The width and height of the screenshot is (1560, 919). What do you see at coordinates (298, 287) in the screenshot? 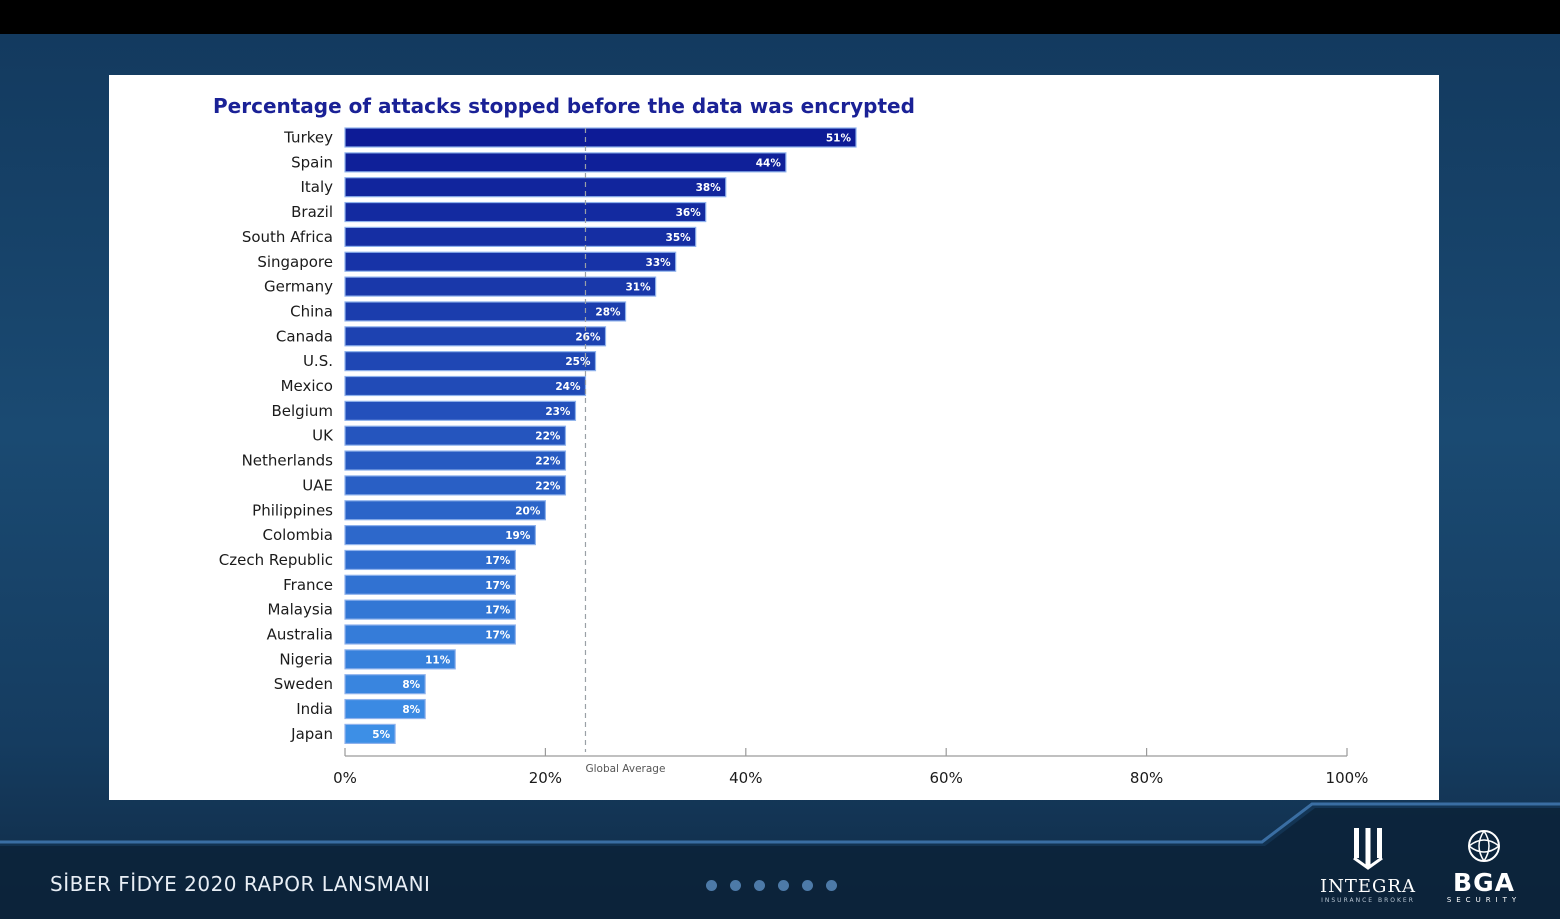
I see `category-label: Germany` at bounding box center [298, 287].